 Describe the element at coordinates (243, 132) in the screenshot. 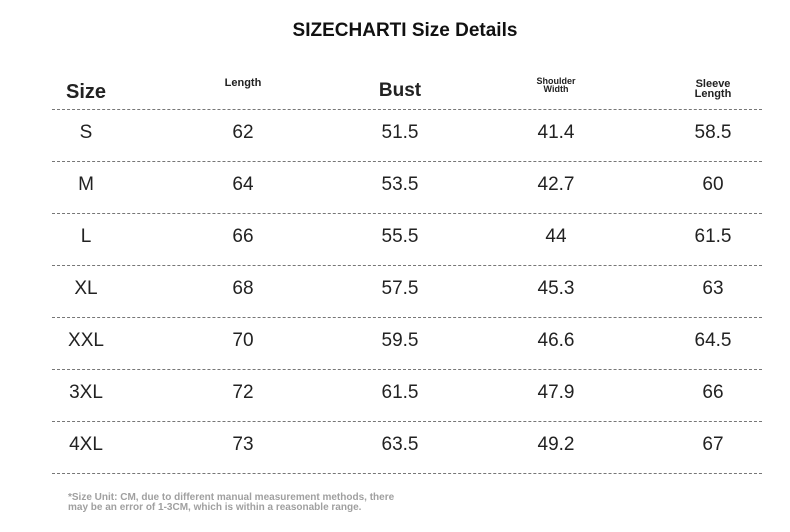

I see `table-cell: 62` at that location.